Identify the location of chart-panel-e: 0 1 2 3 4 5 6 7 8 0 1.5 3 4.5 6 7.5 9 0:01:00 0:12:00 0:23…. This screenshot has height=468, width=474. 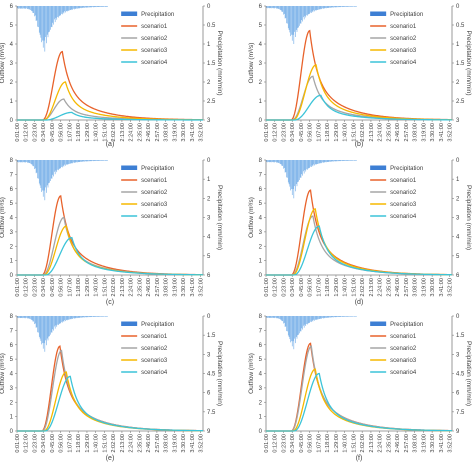
(111, 388).